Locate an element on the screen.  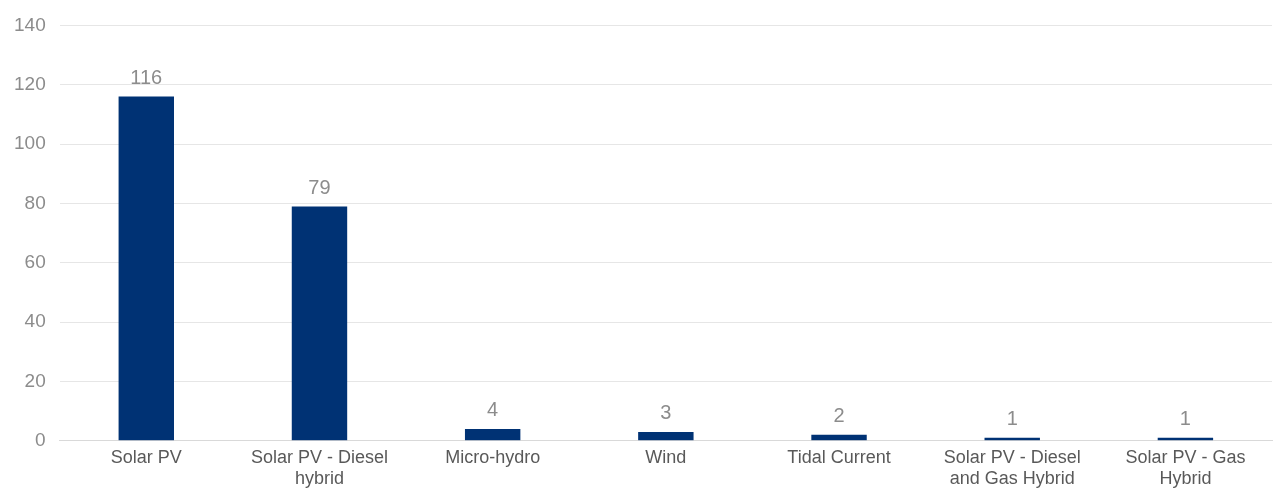
y-tick-label: 80 is located at coordinates (35, 202).